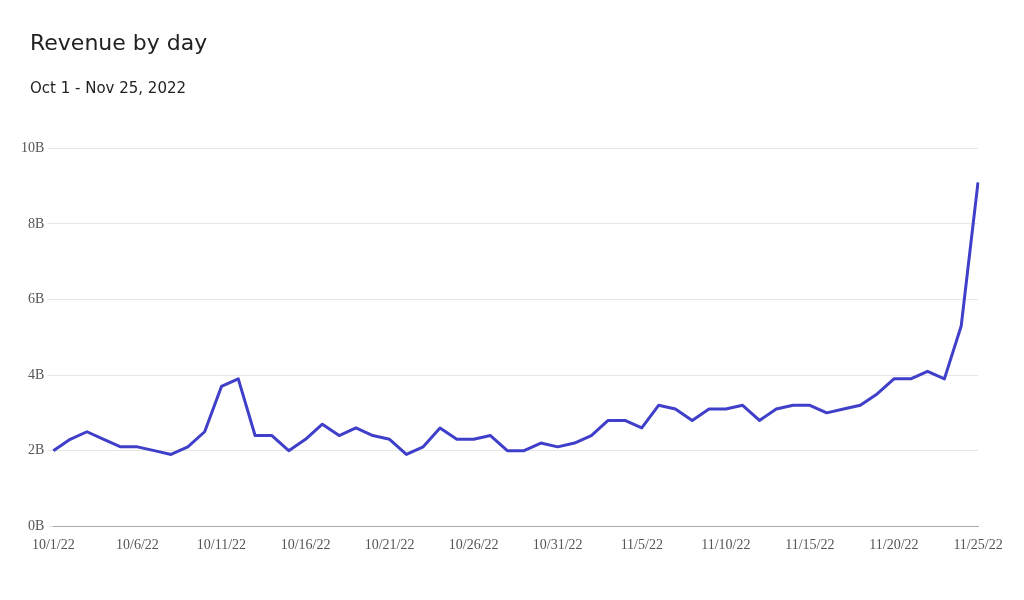 The height and width of the screenshot is (600, 1024). What do you see at coordinates (557, 545) in the screenshot?
I see `x-tick-label: 10/31/22` at bounding box center [557, 545].